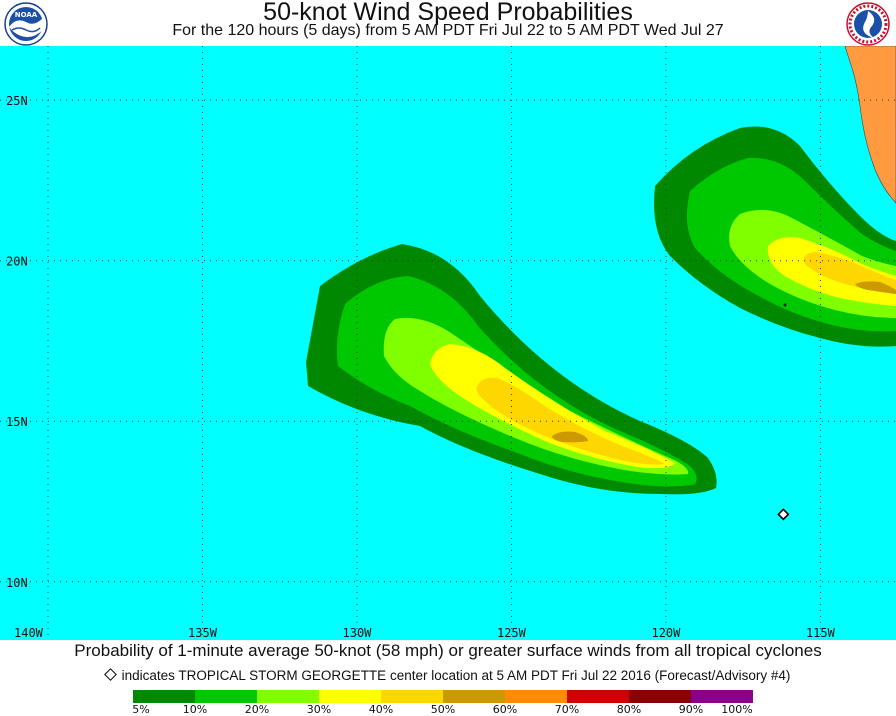 The height and width of the screenshot is (716, 896). What do you see at coordinates (629, 709) in the screenshot?
I see `legend-label: 80%` at bounding box center [629, 709].